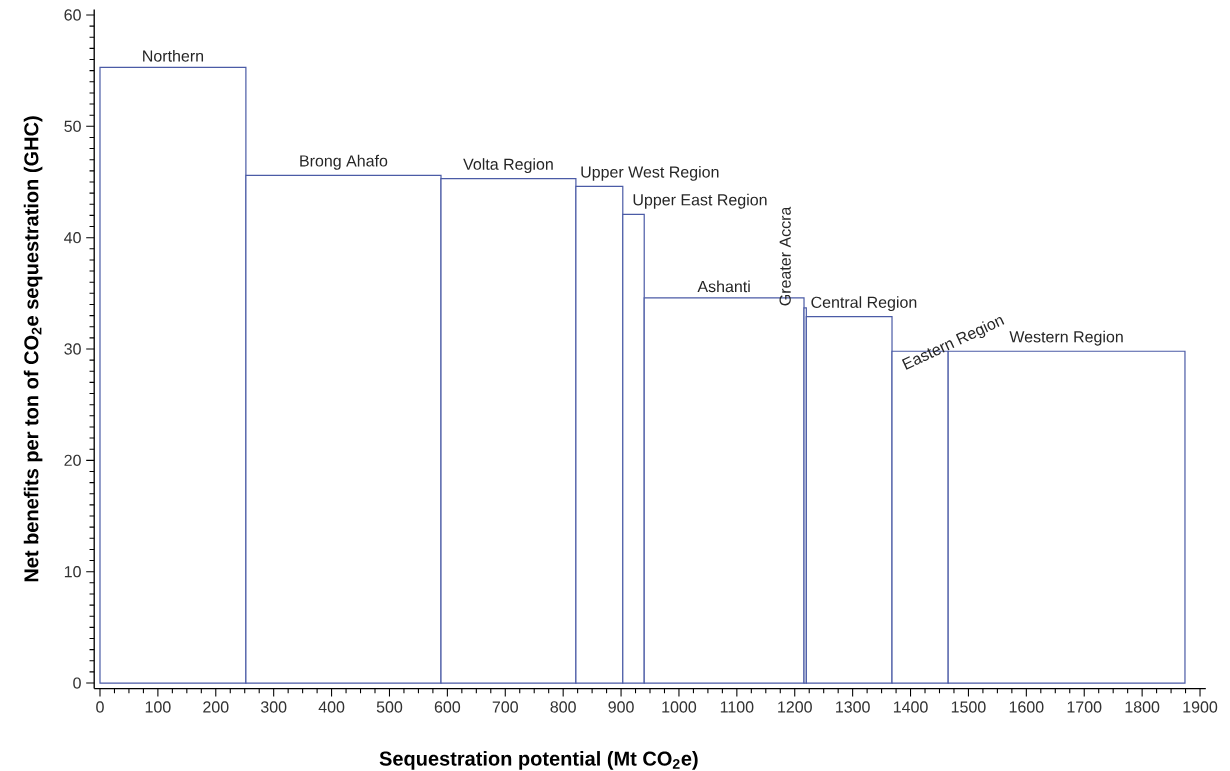  I want to click on y-tick-label: 30, so click(72, 349).